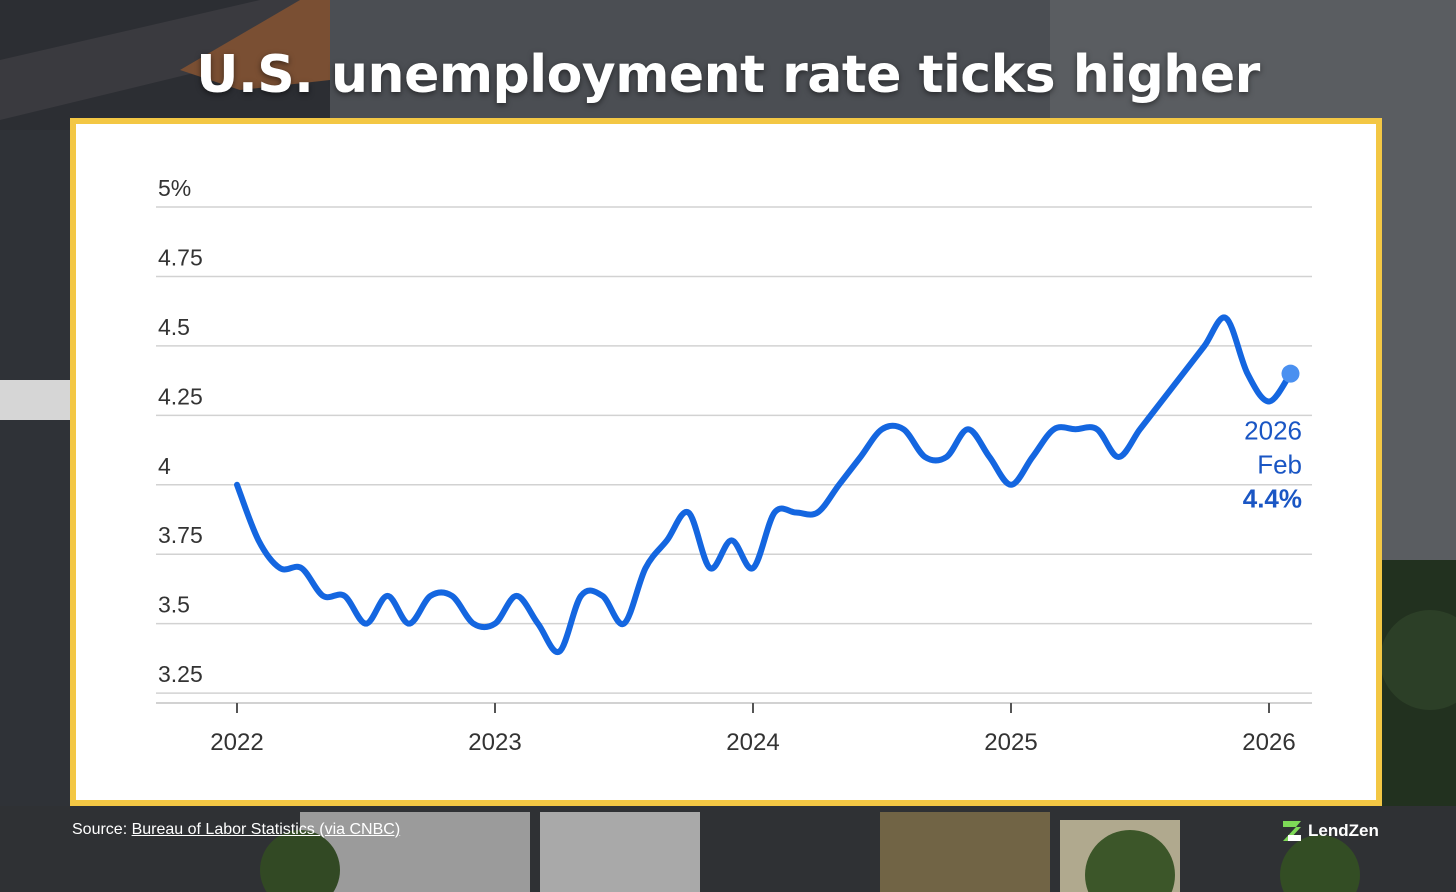  What do you see at coordinates (1279, 465) in the screenshot?
I see `callout-month: Feb` at bounding box center [1279, 465].